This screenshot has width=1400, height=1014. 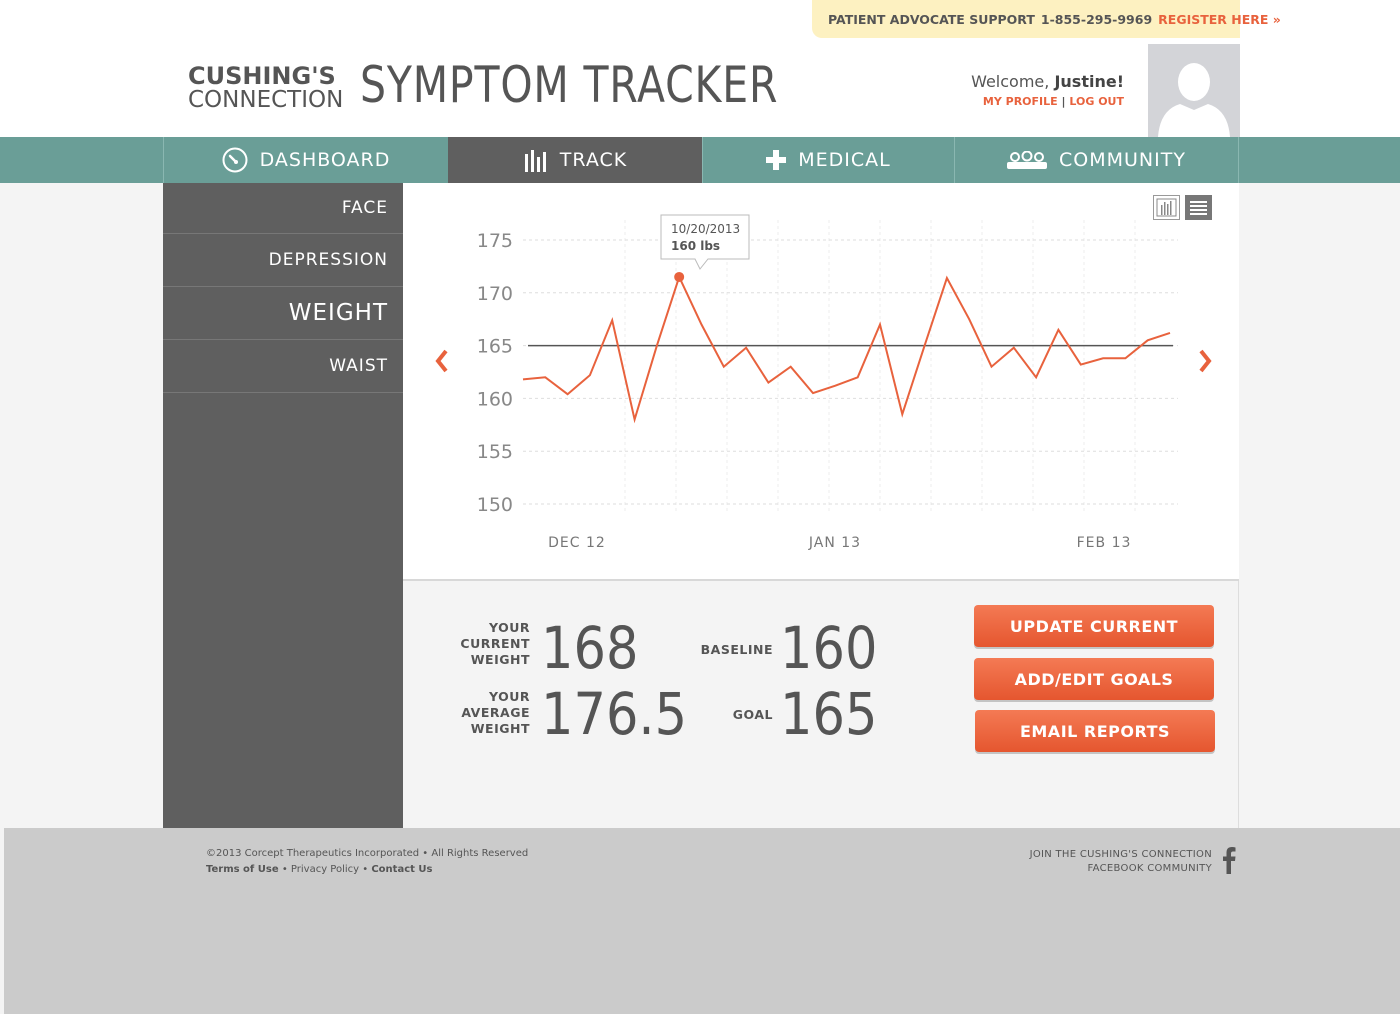 I want to click on x-tick-label: DEC 12, so click(x=577, y=543).